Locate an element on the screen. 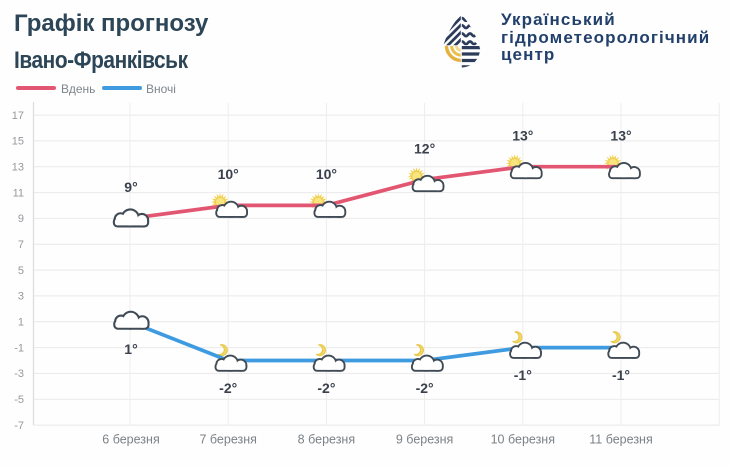 The image size is (730, 467). svg-text: -7 is located at coordinates (19, 426).